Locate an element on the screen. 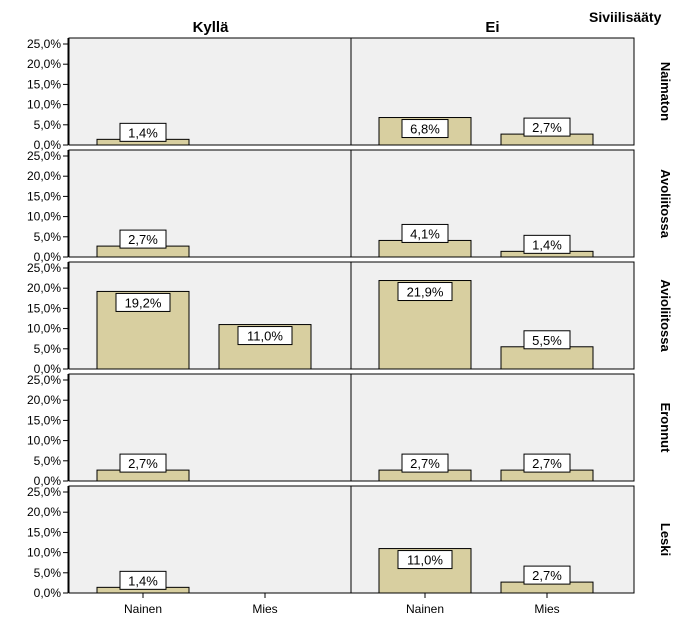 The width and height of the screenshot is (699, 621). data-label-box-avioliitossa-kylla-nainen is located at coordinates (143, 302).